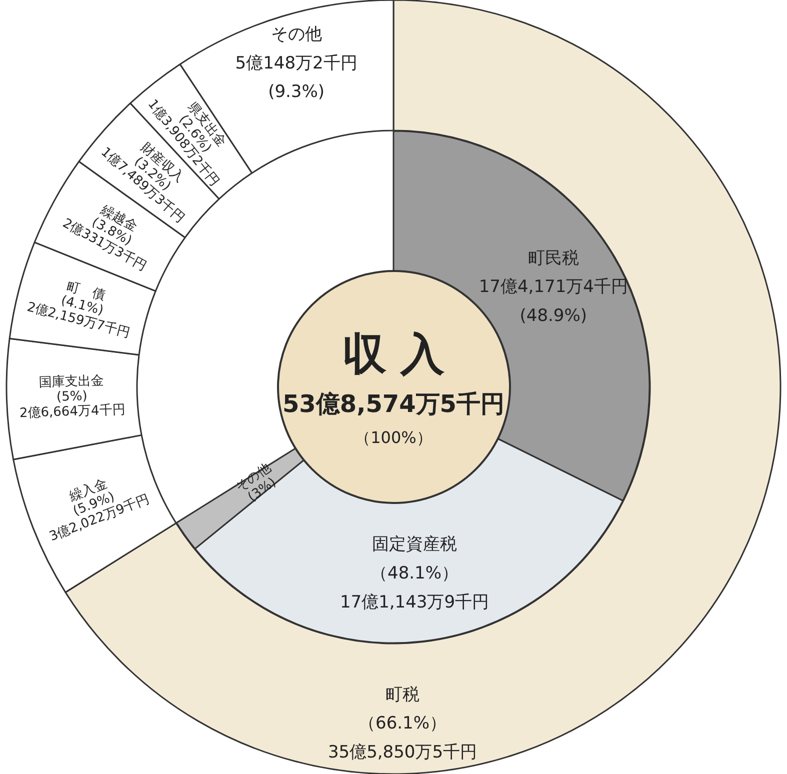  What do you see at coordinates (415, 544) in the screenshot?
I see `slice-label: 固定資産税` at bounding box center [415, 544].